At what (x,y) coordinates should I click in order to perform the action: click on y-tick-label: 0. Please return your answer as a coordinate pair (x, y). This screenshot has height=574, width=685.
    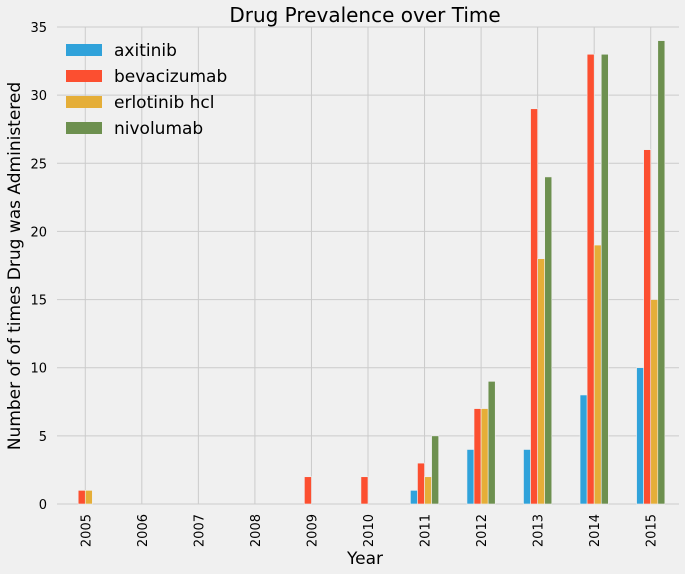
    Looking at the image, I should click on (43, 505).